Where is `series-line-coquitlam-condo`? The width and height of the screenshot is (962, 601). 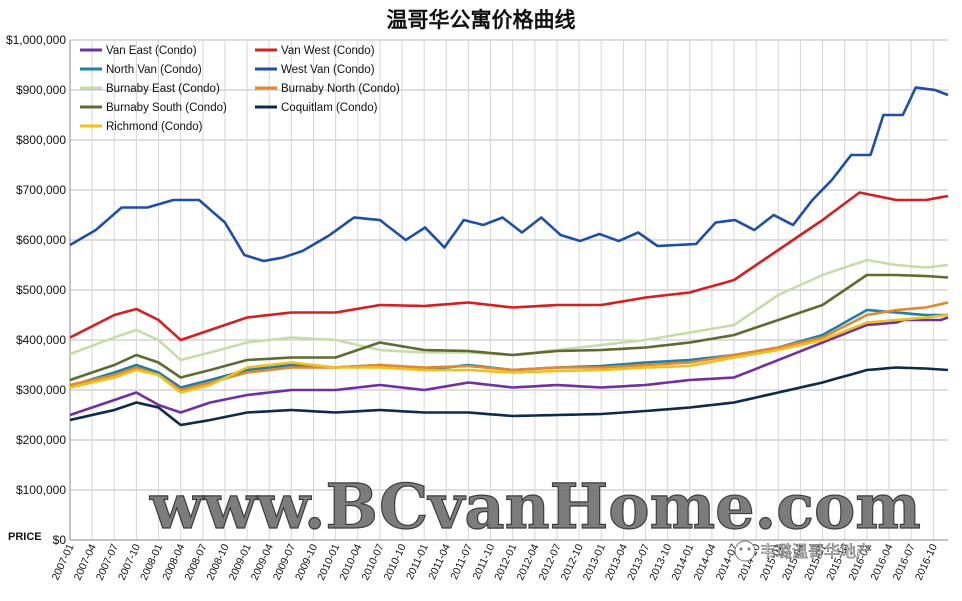 series-line-coquitlam-condo is located at coordinates (509, 396).